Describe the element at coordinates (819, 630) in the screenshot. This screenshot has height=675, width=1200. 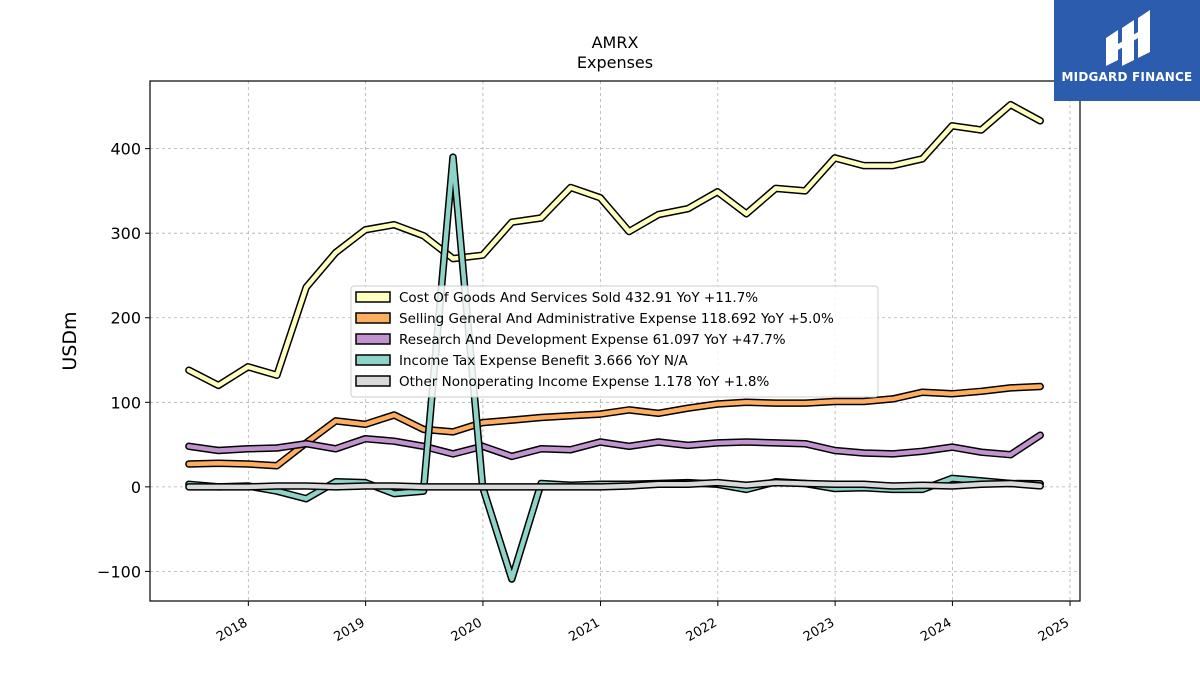
I see `x-tick-label: 2023` at that location.